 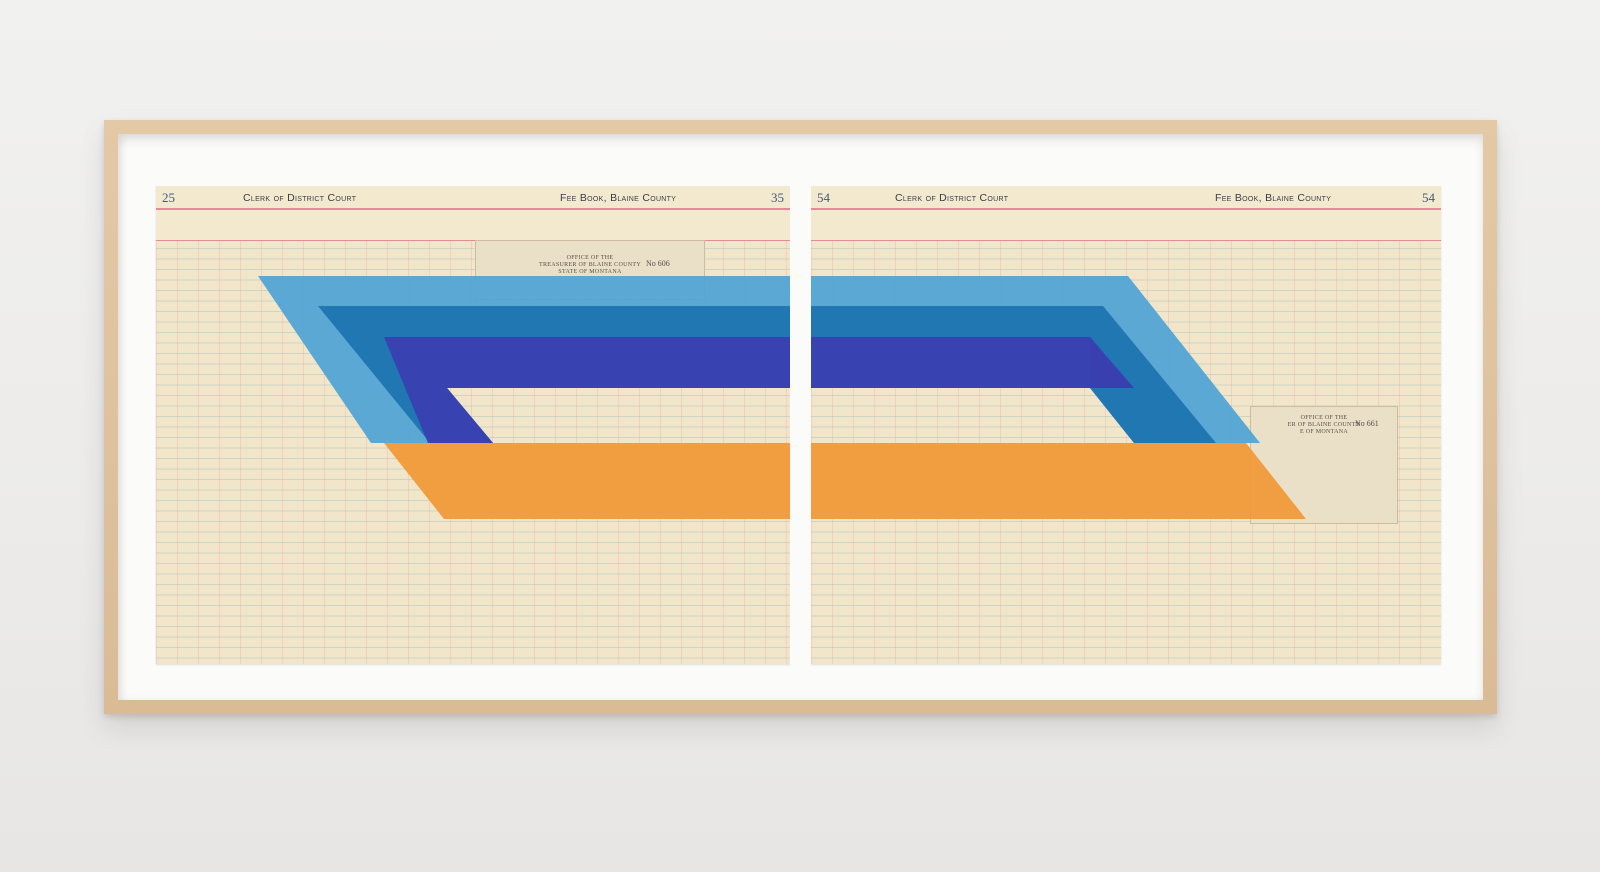 What do you see at coordinates (759, 390) in the screenshot?
I see `indigo-band` at bounding box center [759, 390].